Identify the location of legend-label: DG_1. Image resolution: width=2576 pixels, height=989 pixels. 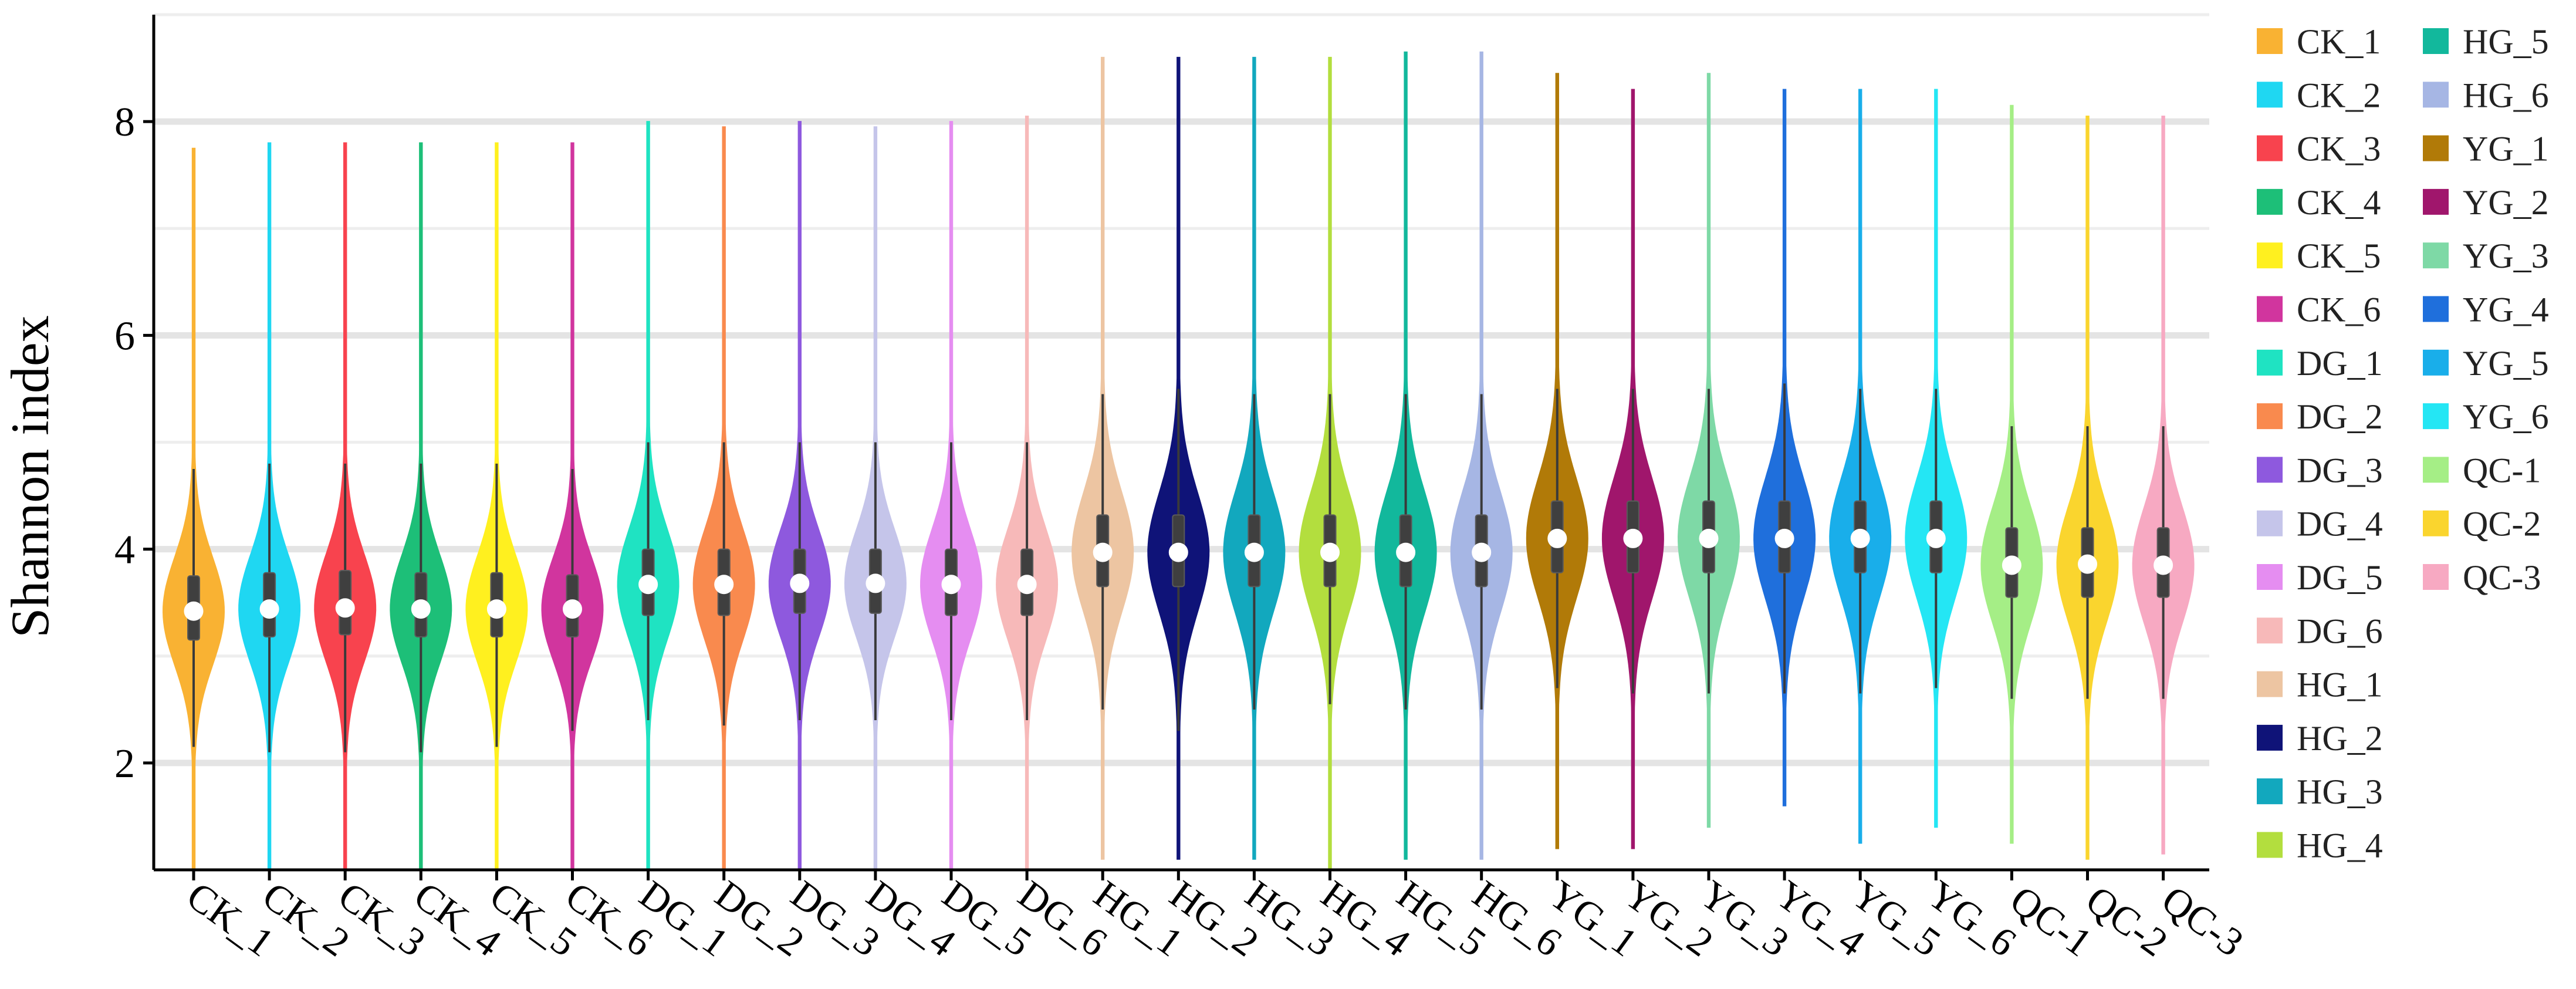
(2340, 363).